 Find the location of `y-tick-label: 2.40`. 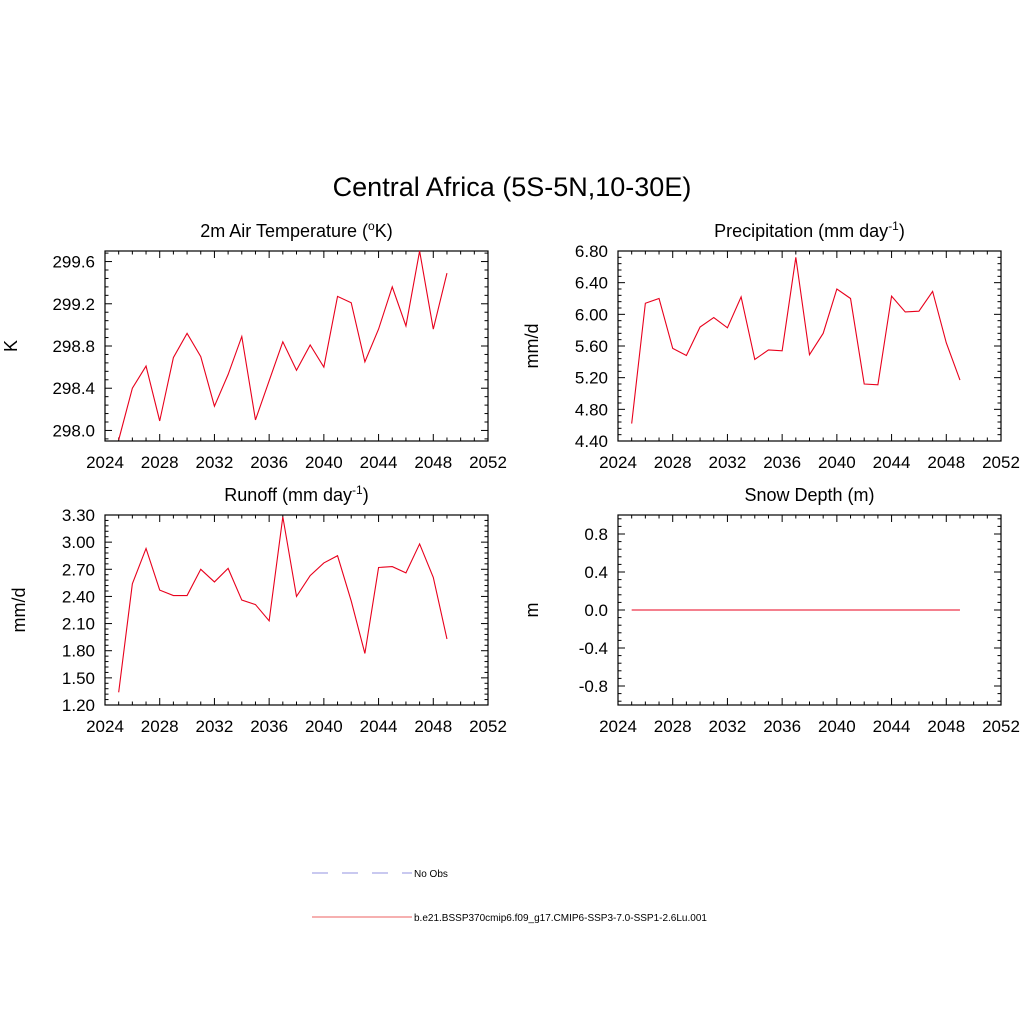

y-tick-label: 2.40 is located at coordinates (78, 596).